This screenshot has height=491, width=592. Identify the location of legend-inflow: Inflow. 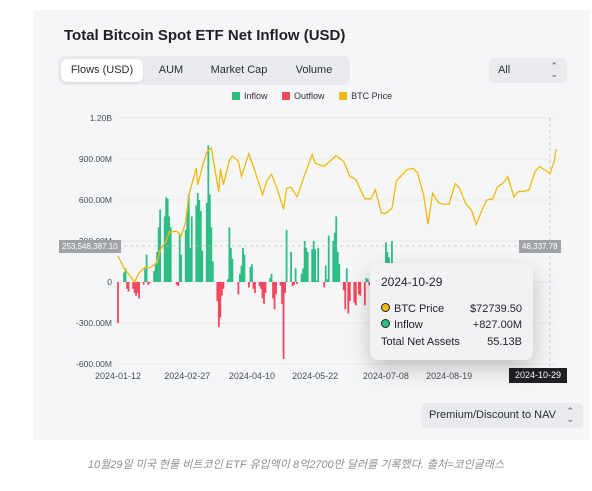
(250, 96).